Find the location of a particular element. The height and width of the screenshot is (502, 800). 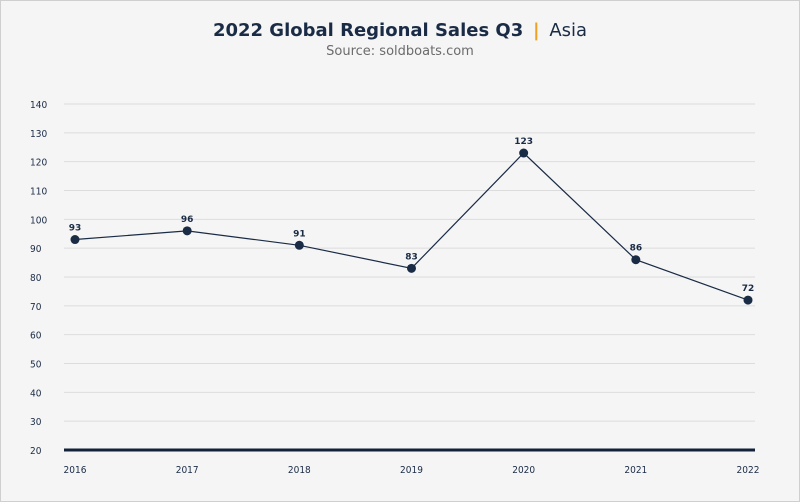

y-tick-label: 80 is located at coordinates (36, 278).